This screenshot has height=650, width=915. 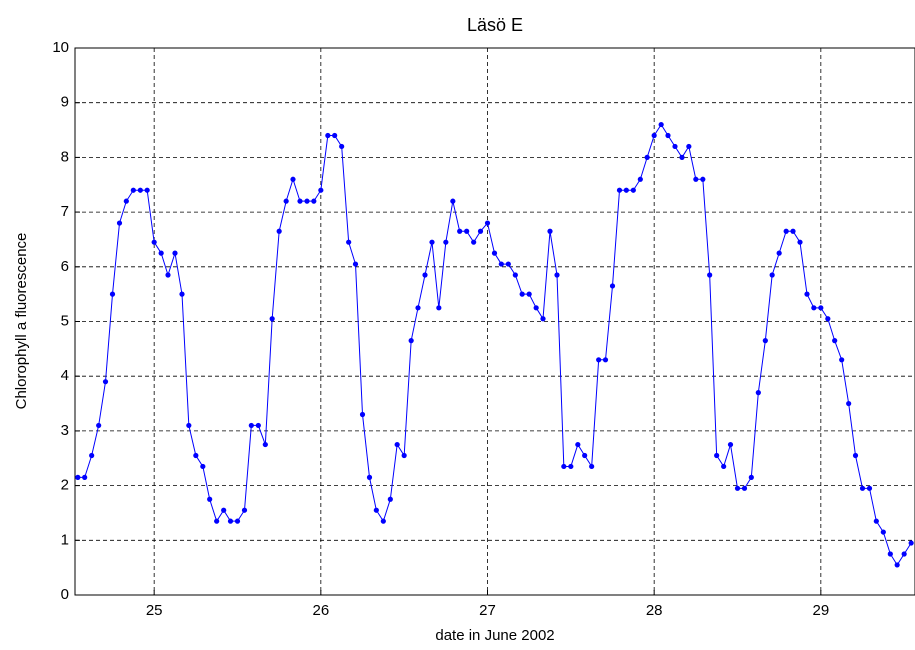 What do you see at coordinates (65, 266) in the screenshot?
I see `y-tick-label: 6` at bounding box center [65, 266].